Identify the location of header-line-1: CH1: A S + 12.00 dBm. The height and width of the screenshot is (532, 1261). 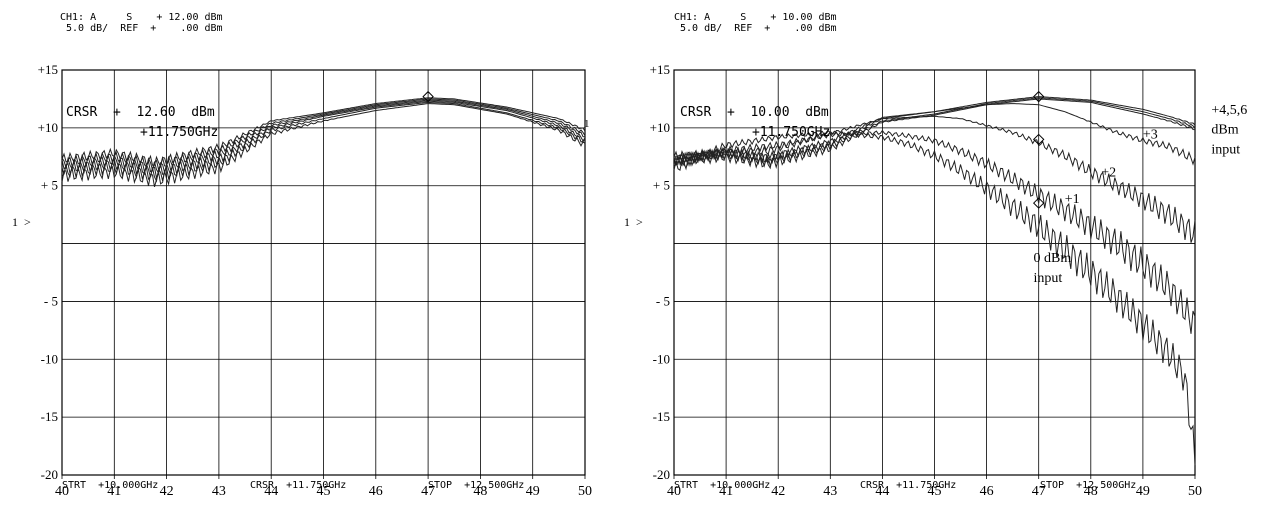
(141, 17).